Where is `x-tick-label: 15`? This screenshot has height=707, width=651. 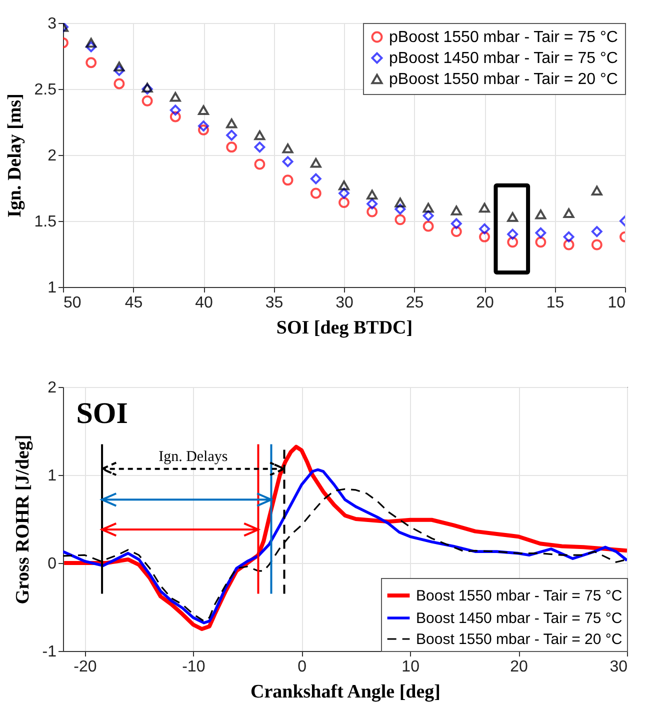 x-tick-label: 15 is located at coordinates (555, 303).